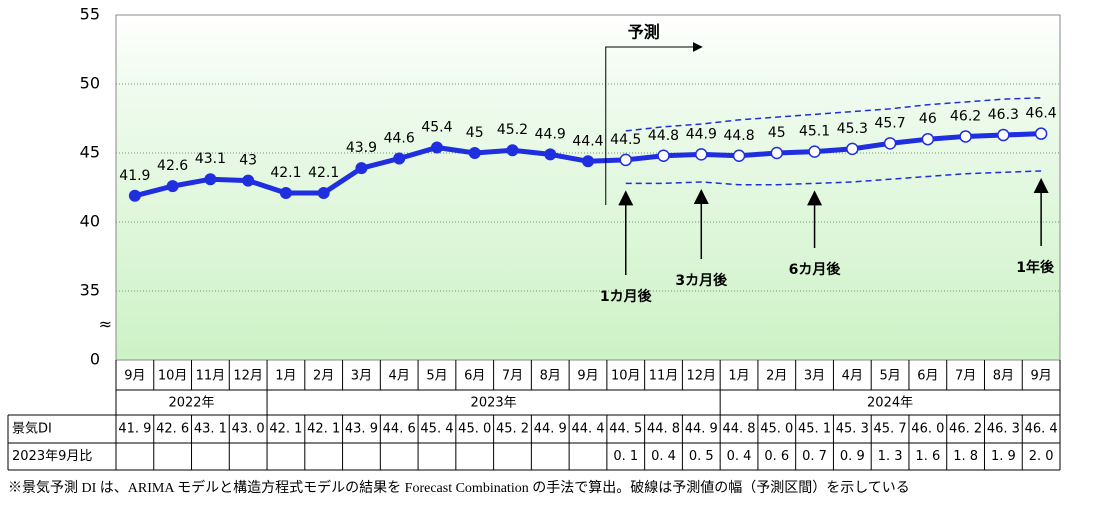 This screenshot has width=1094, height=509. What do you see at coordinates (654, 123) in the screenshot?
I see `forecast-arrow` at bounding box center [654, 123].